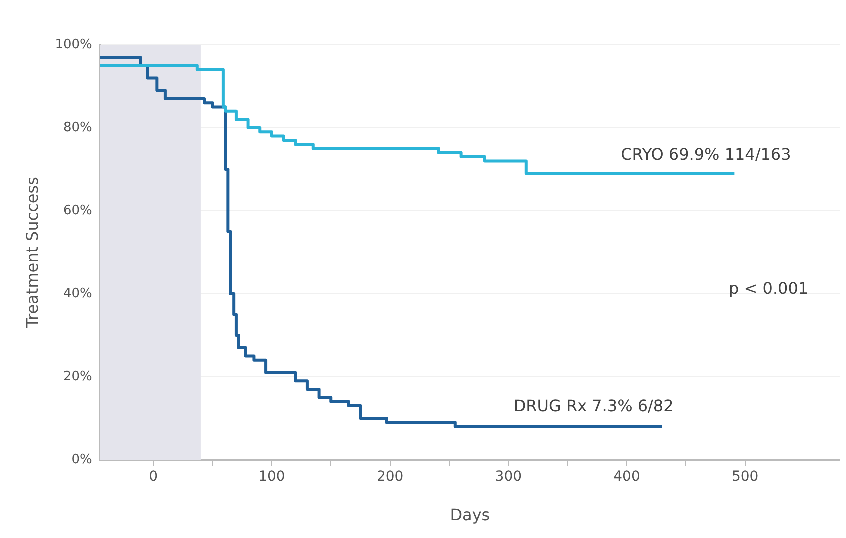  Describe the element at coordinates (627, 477) in the screenshot. I see `x-tick-label: 400` at that location.